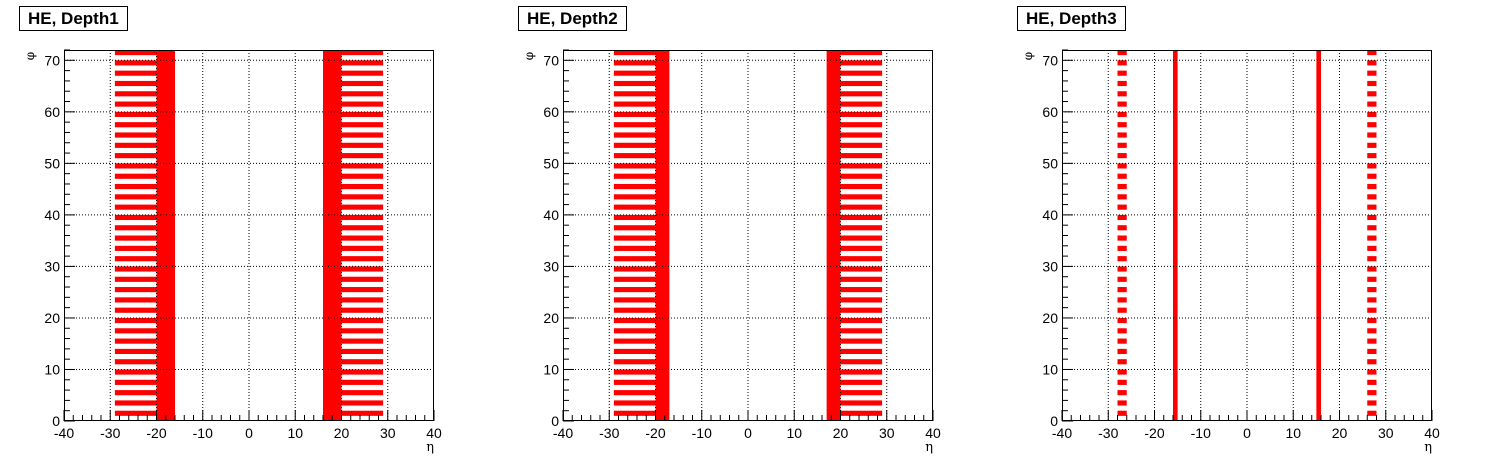  I want to click on x-tick-label: -30, so click(1108, 433).